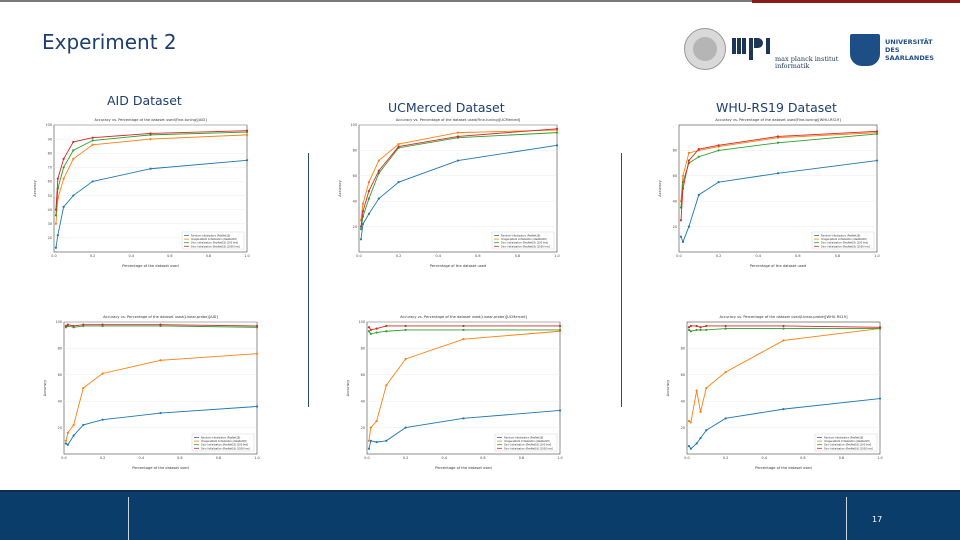 Image resolution: width=960 pixels, height=540 pixels. What do you see at coordinates (376, 1) in the screenshot?
I see `top-rule` at bounding box center [376, 1].